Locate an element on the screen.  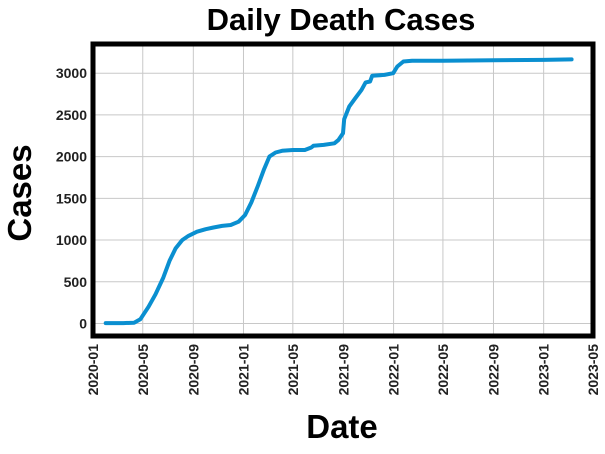
x-tick-label: 2022-01 is located at coordinates (394, 370).